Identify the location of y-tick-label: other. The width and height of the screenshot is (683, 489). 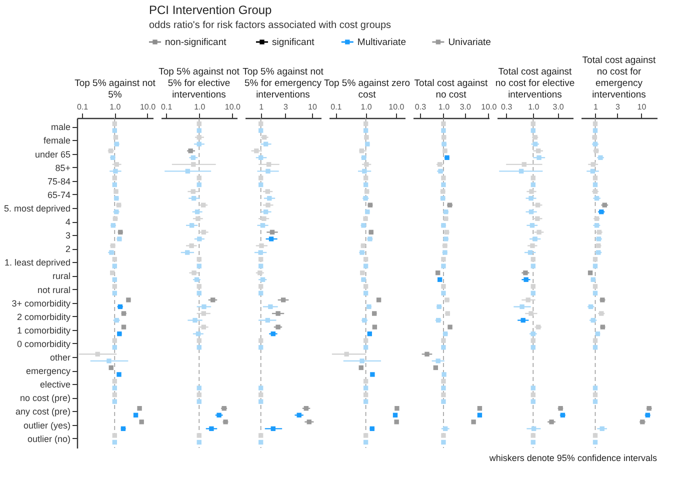
(60, 357).